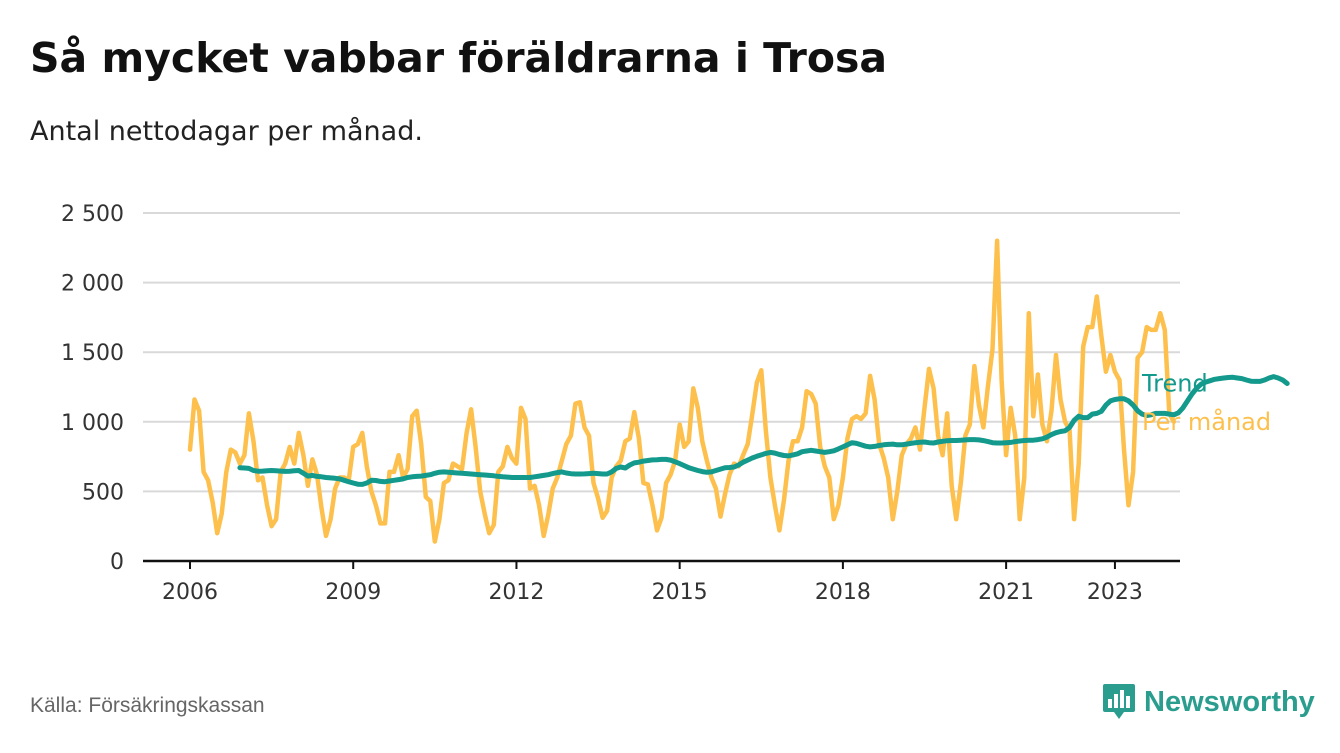  Describe the element at coordinates (680, 592) in the screenshot. I see `x-tick-label: 2015` at that location.